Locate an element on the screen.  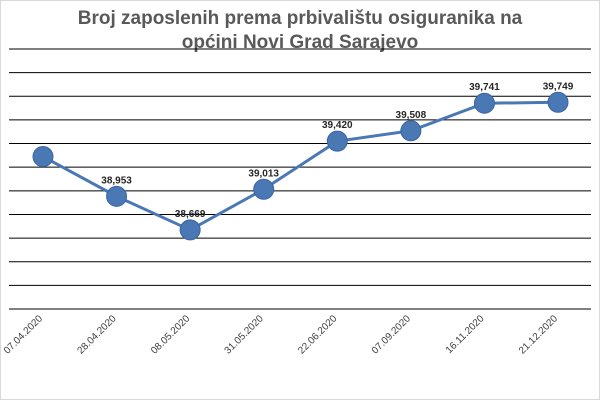
chart-title-line-2: općini Novi Grad Sarajevo is located at coordinates (300, 42).